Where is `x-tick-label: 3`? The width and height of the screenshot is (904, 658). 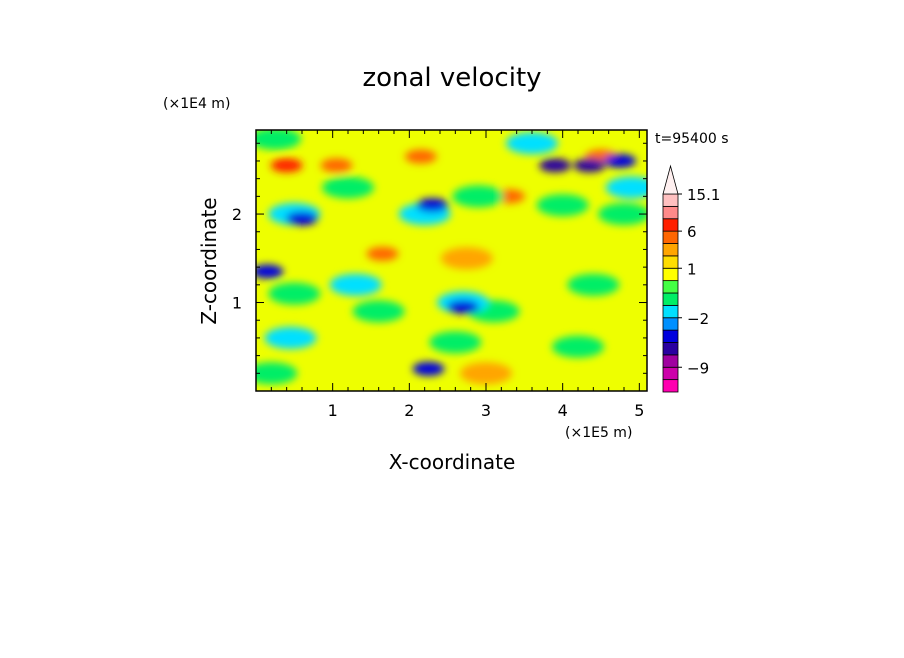 x-tick-label: 3 is located at coordinates (486, 410).